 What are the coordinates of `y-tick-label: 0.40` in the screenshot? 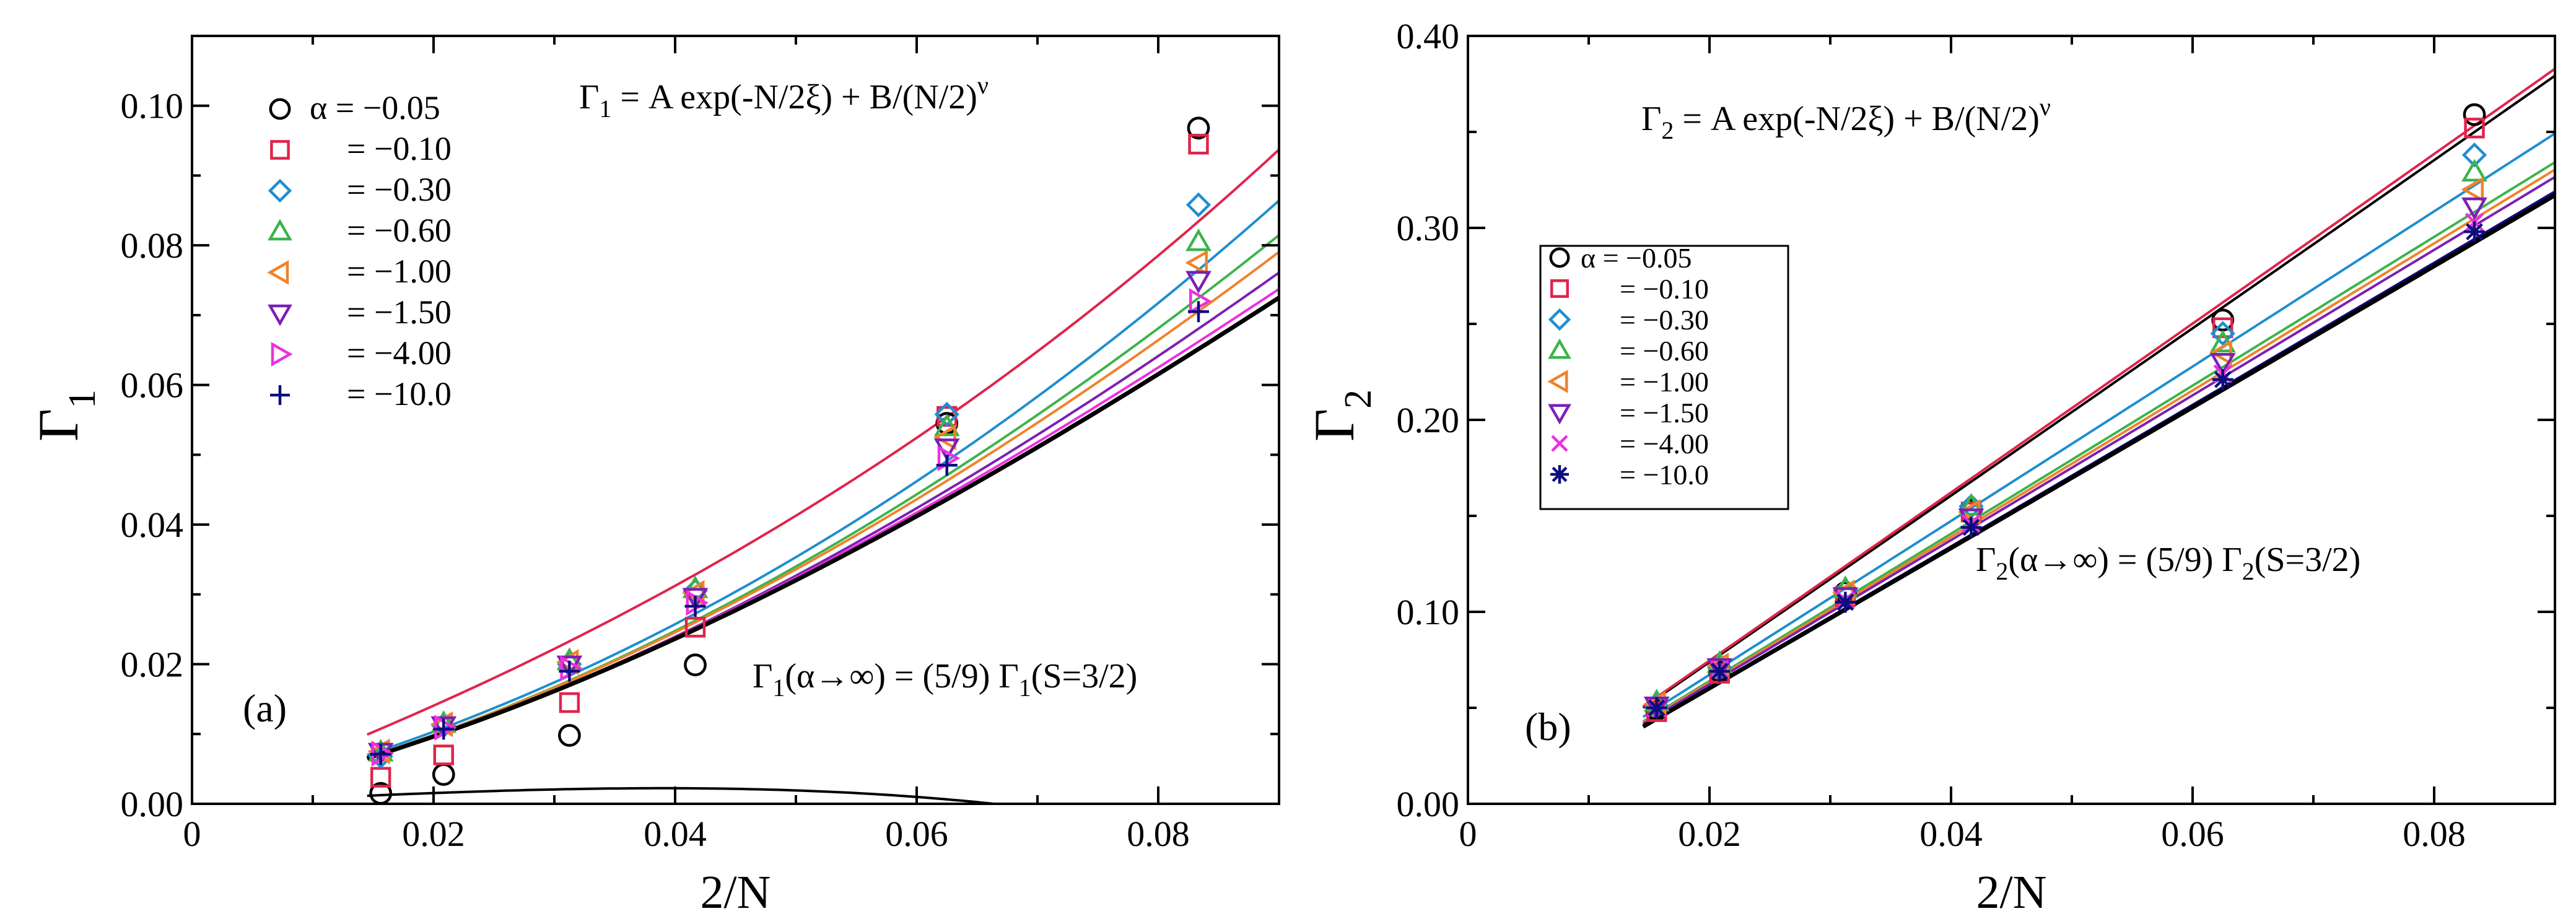 It's located at (1428, 36).